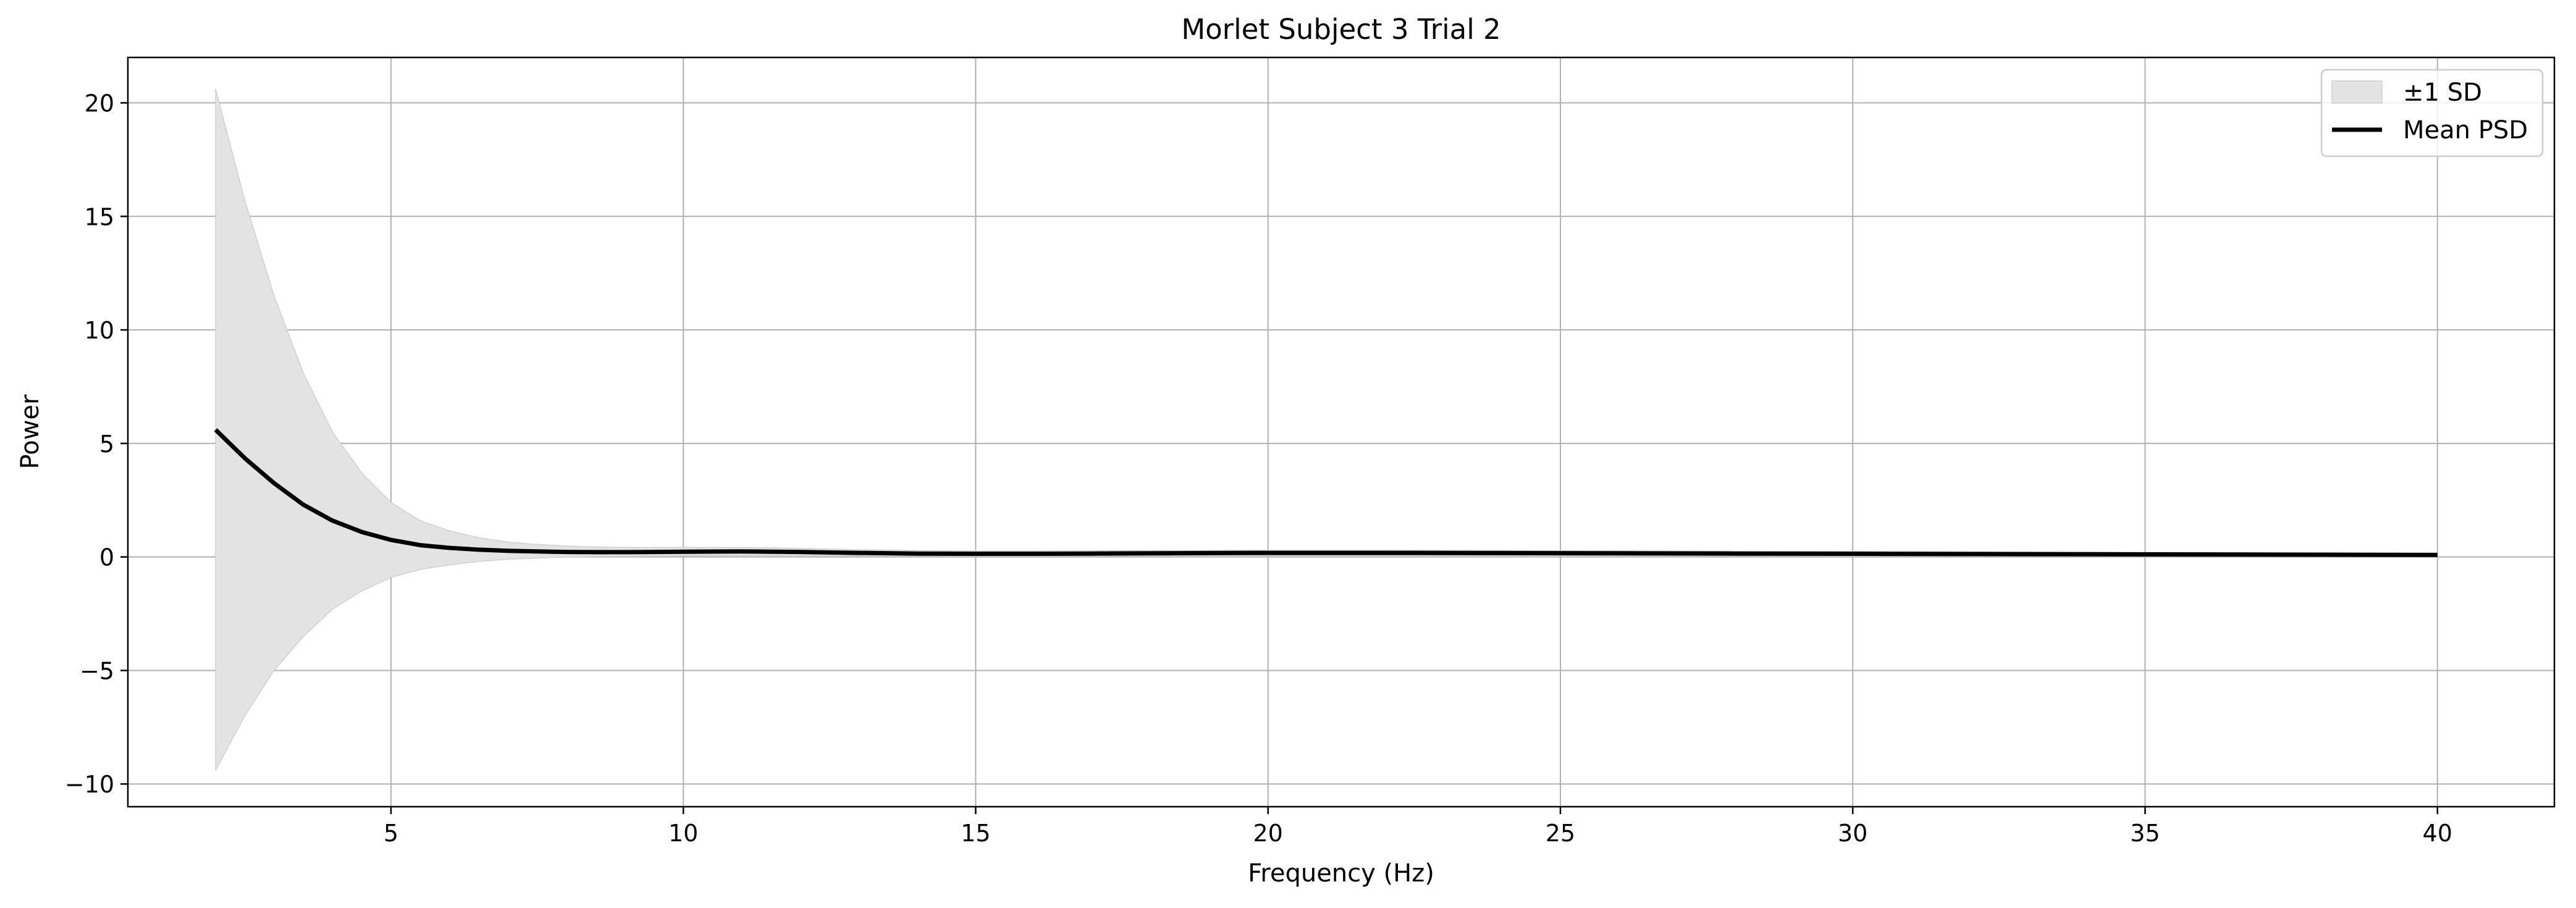  Describe the element at coordinates (2465, 131) in the screenshot. I see `legend-label-mean: Mean PSD` at that location.